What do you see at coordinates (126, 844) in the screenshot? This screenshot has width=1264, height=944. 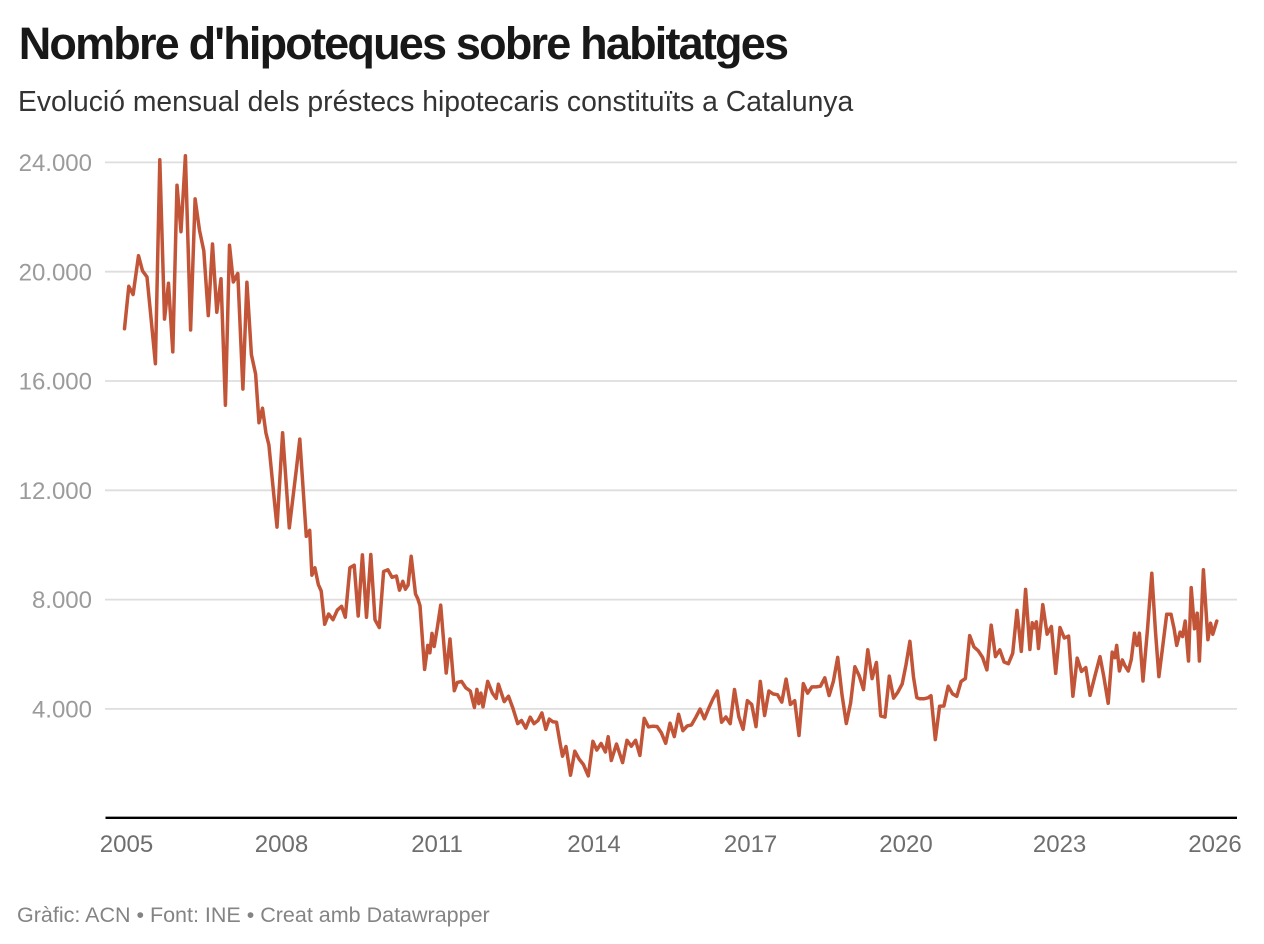 I see `svg-text: 2005` at bounding box center [126, 844].